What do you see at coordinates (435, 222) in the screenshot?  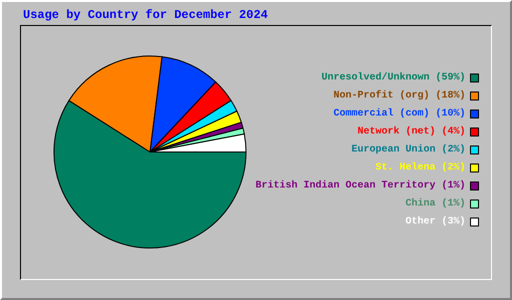 I see `legend-label: Other (3%)` at bounding box center [435, 222].